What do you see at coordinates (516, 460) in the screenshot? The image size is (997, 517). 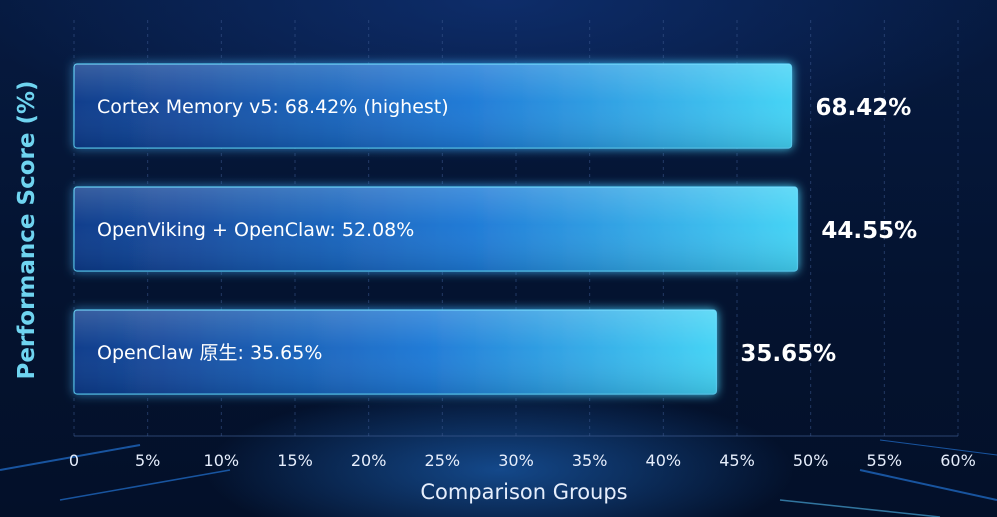 I see `x-tick-label: 30%` at bounding box center [516, 460].